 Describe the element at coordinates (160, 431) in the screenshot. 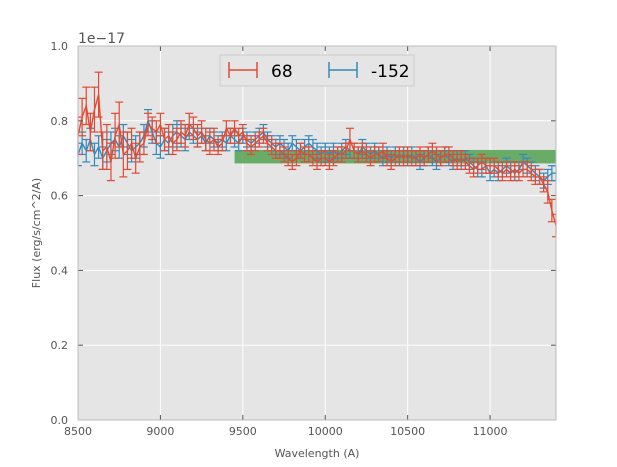

I see `x-tick-label: 9000` at that location.